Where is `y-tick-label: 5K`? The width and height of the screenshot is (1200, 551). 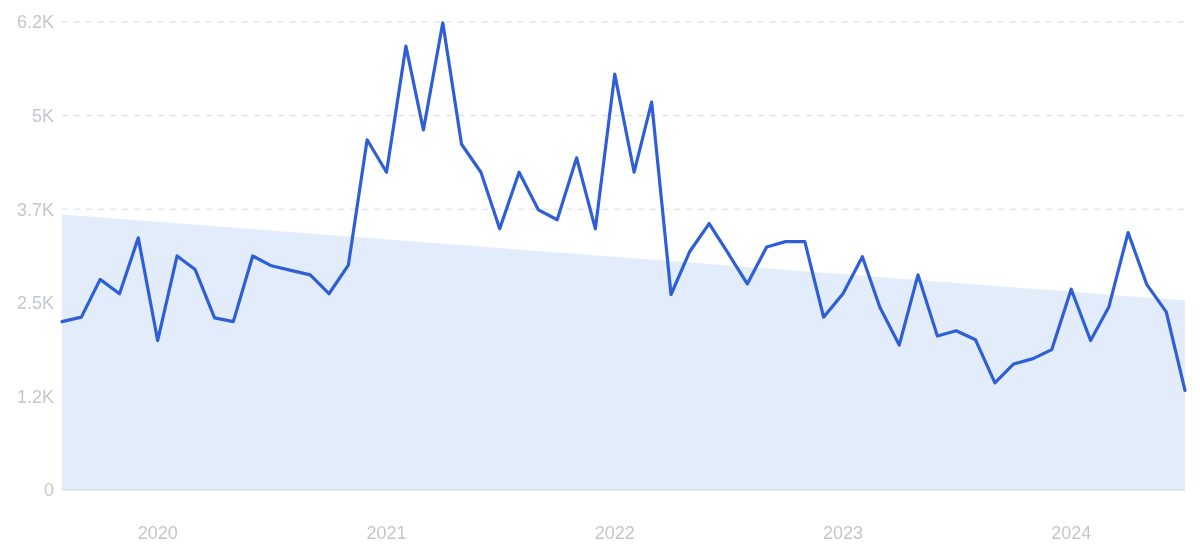
y-tick-label: 5K is located at coordinates (42, 115).